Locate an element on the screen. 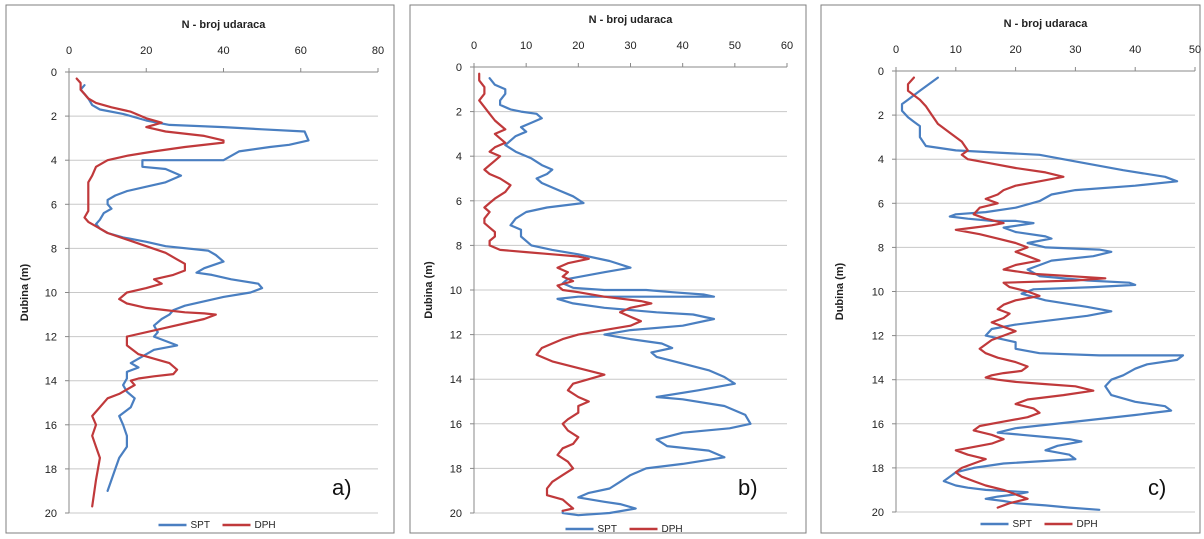 Image resolution: width=1204 pixels, height=539 pixels. series-line-spt is located at coordinates (194, 288).